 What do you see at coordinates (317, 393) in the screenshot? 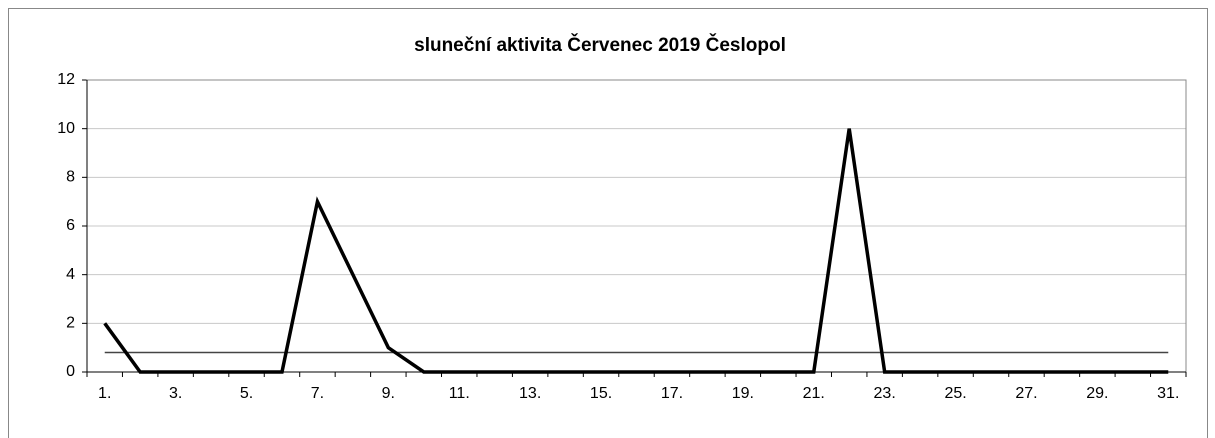
I see `x-tick-label: 7.` at bounding box center [317, 393].